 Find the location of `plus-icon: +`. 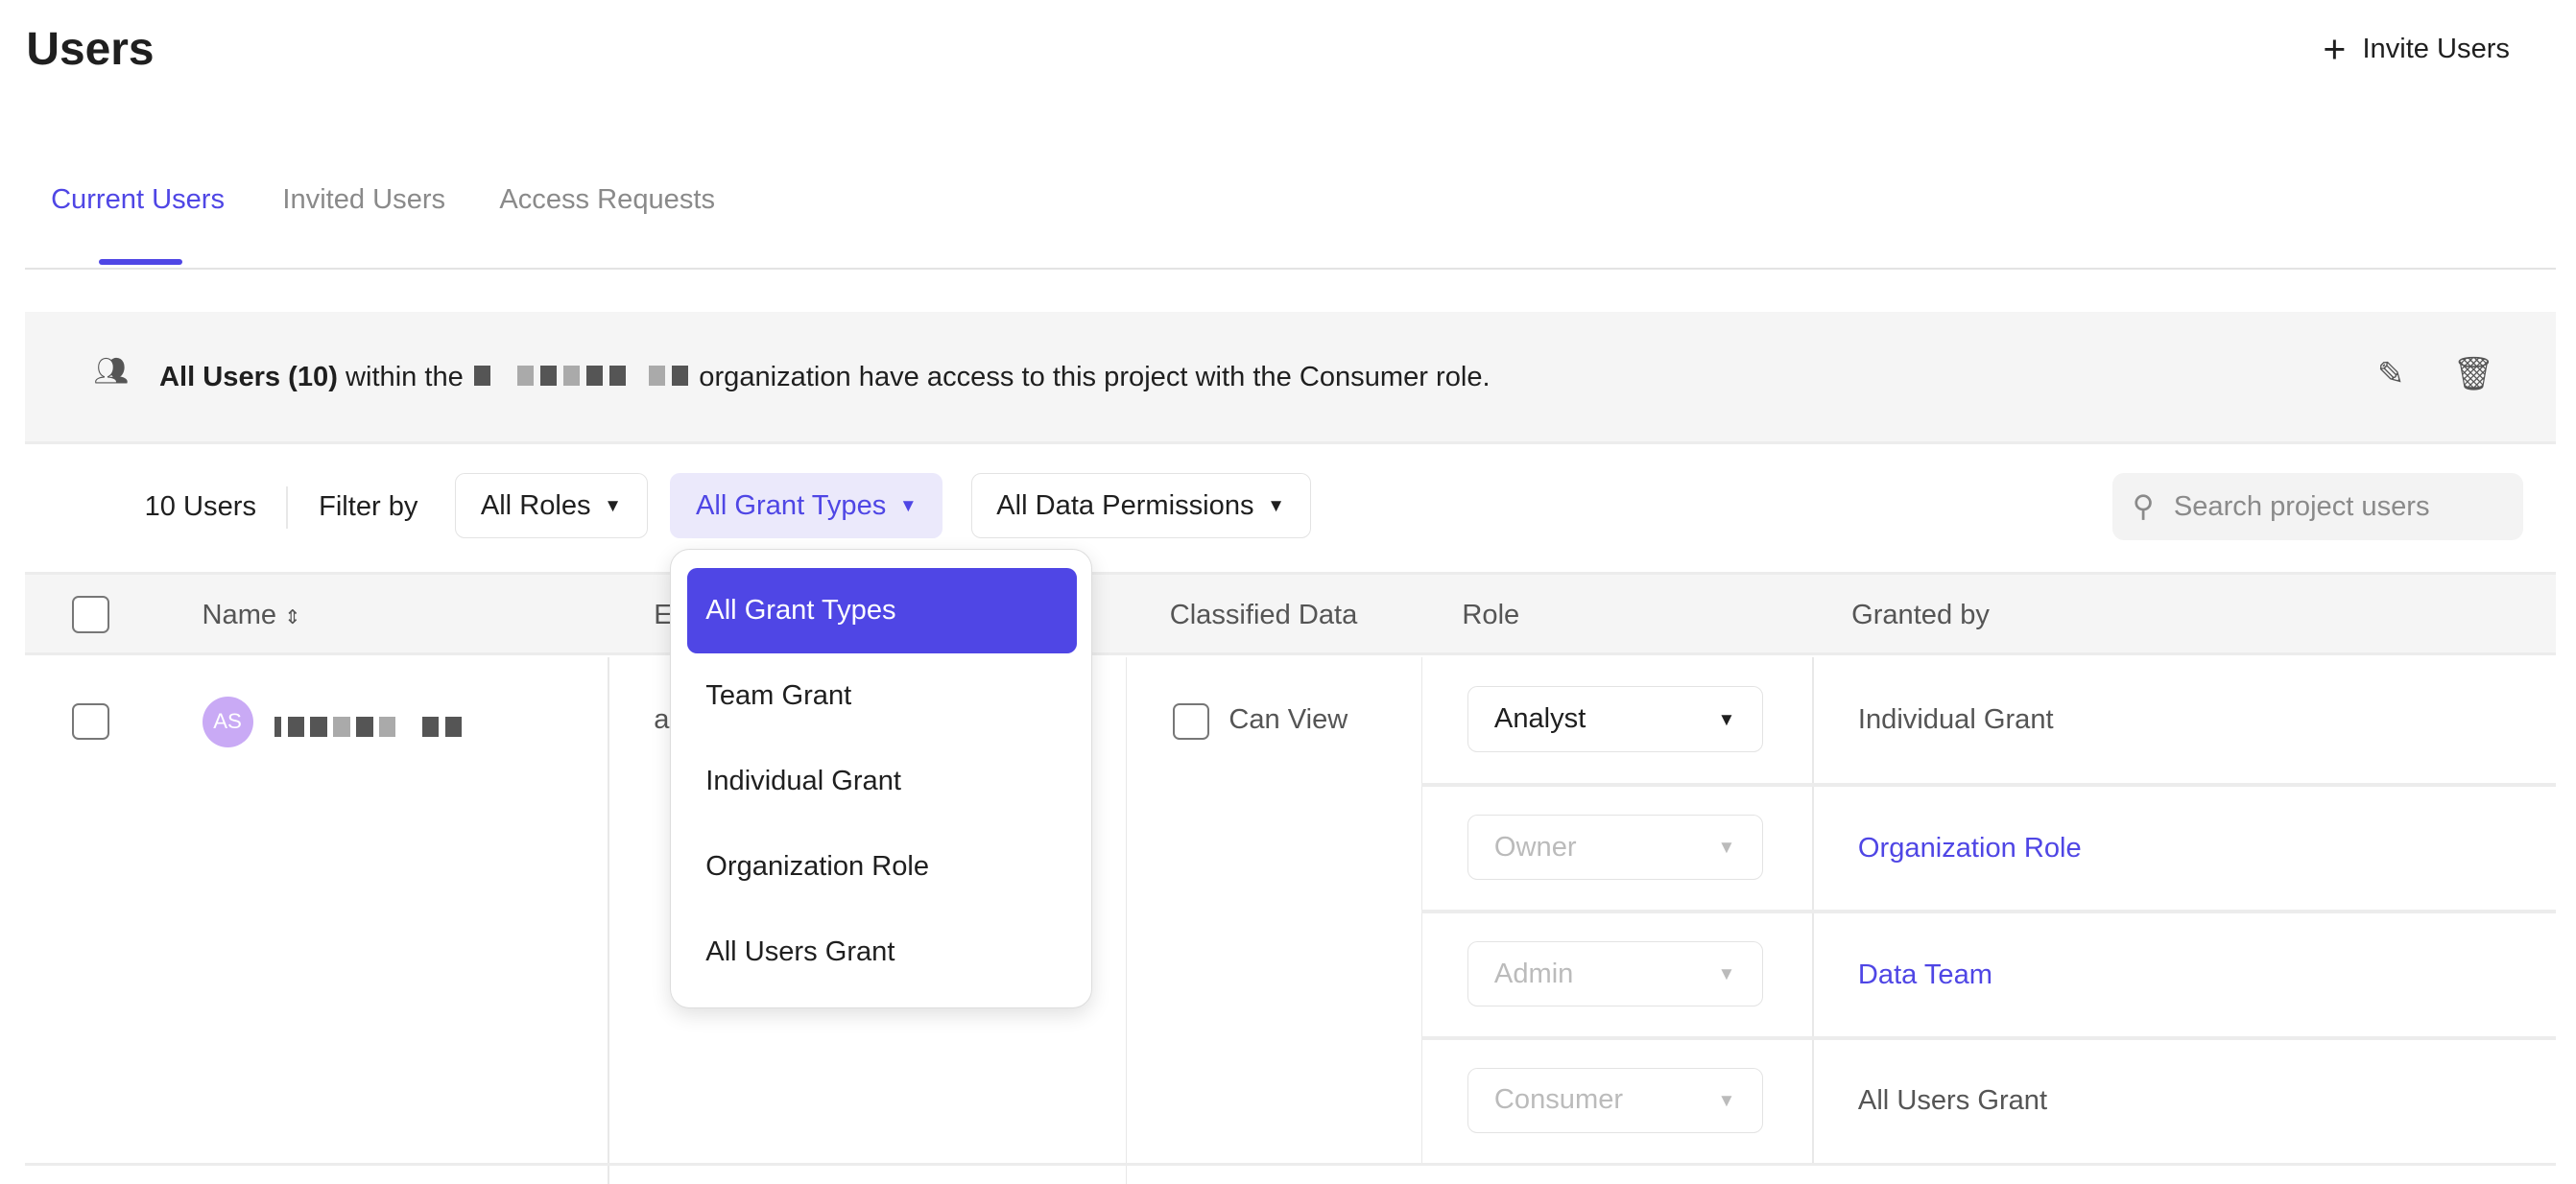

plus-icon: + is located at coordinates (2335, 50).